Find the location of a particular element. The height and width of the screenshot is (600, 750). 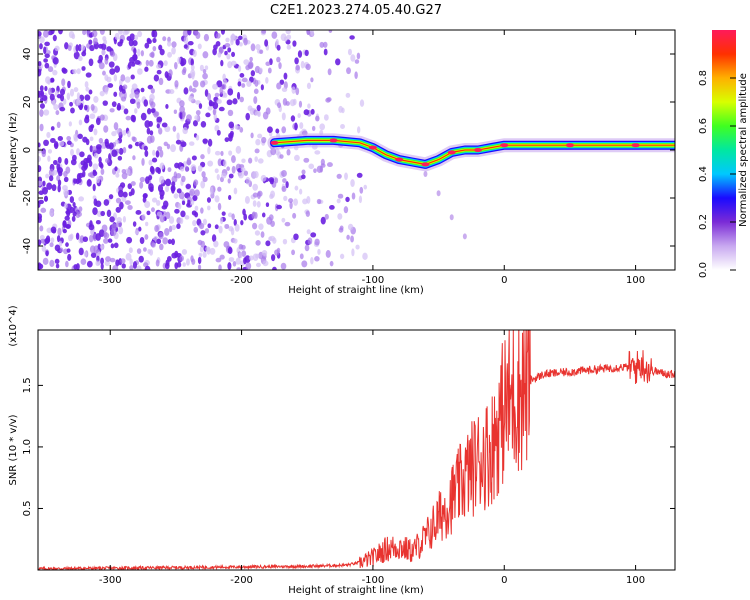

x-tick-label: -100 is located at coordinates (373, 580).